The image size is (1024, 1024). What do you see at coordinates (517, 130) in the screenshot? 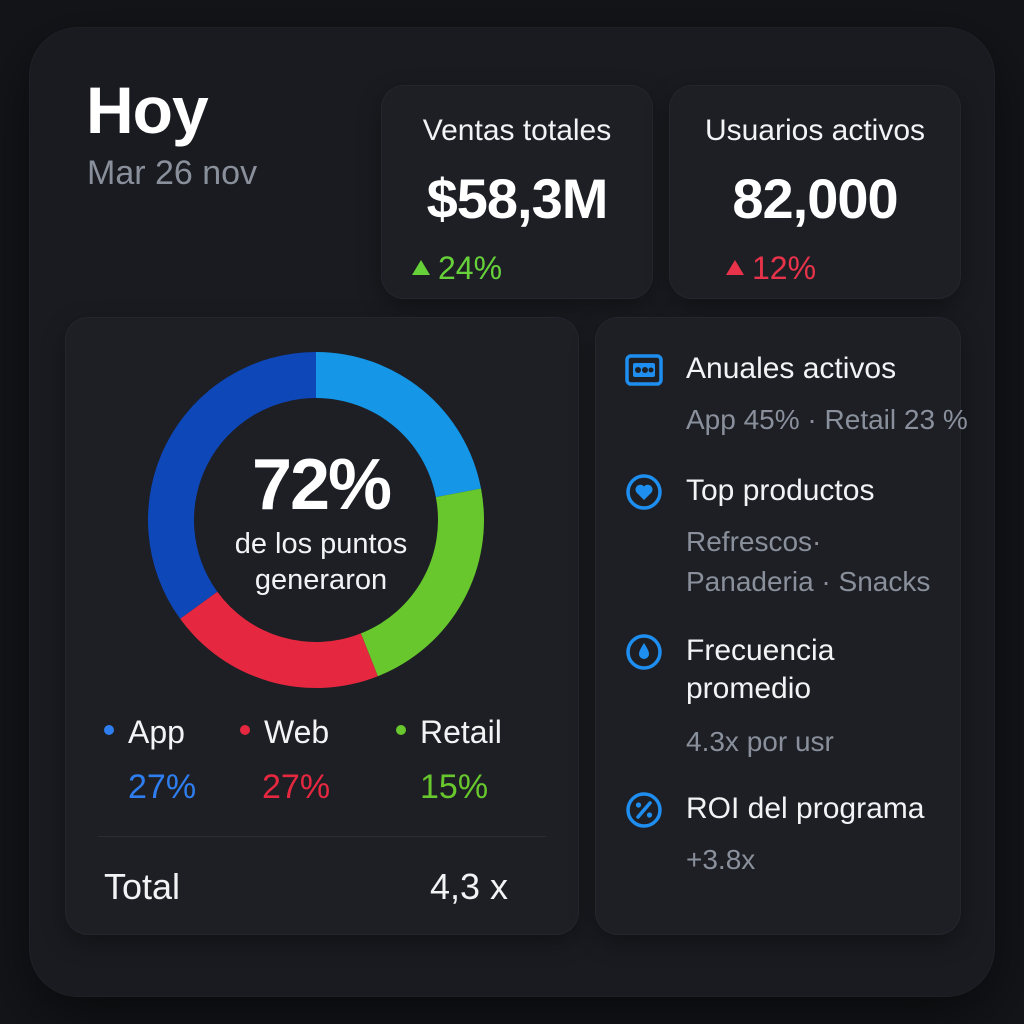
I see `stat-label: Ventas totales` at bounding box center [517, 130].